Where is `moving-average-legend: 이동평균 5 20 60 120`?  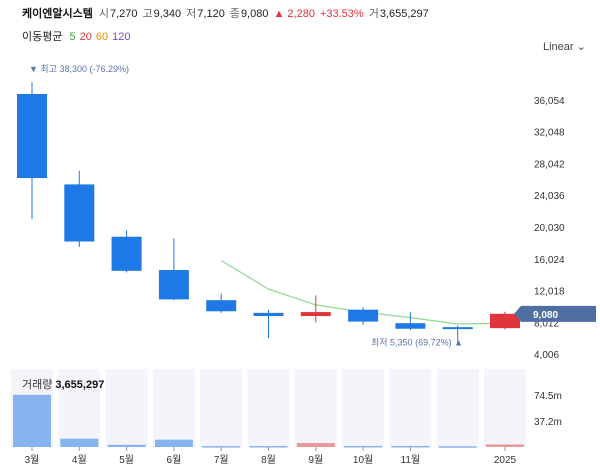 moving-average-legend: 이동평균 5 20 60 120 is located at coordinates (78, 36).